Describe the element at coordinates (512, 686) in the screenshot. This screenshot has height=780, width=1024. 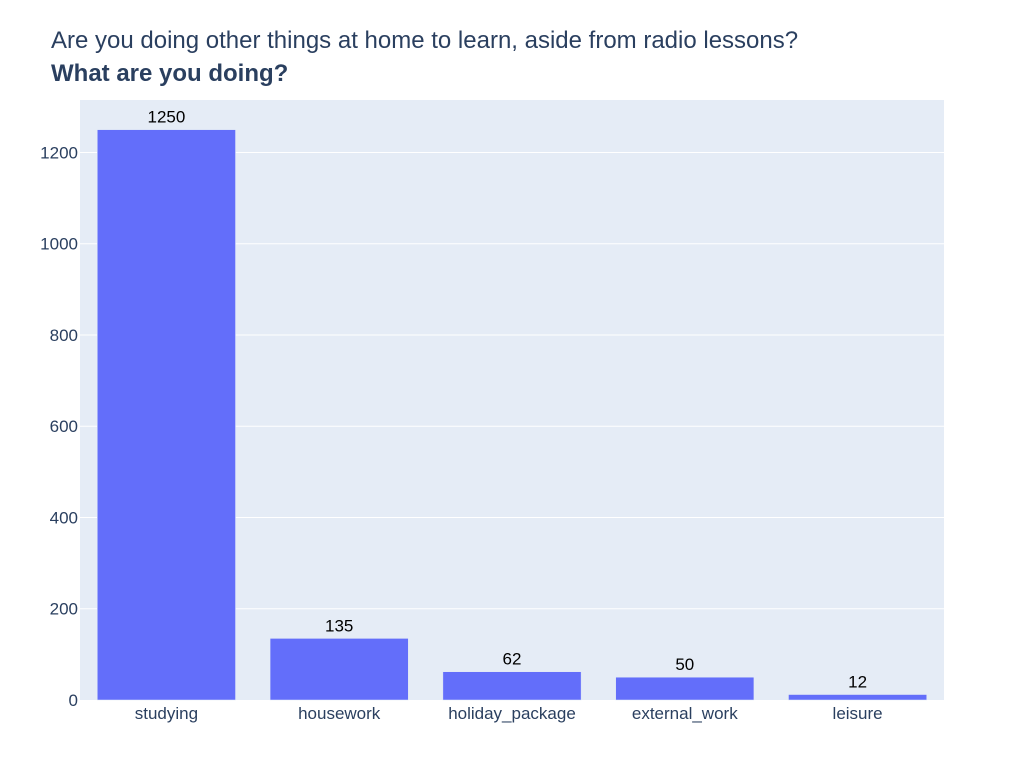
I see `bar-holiday_package` at that location.